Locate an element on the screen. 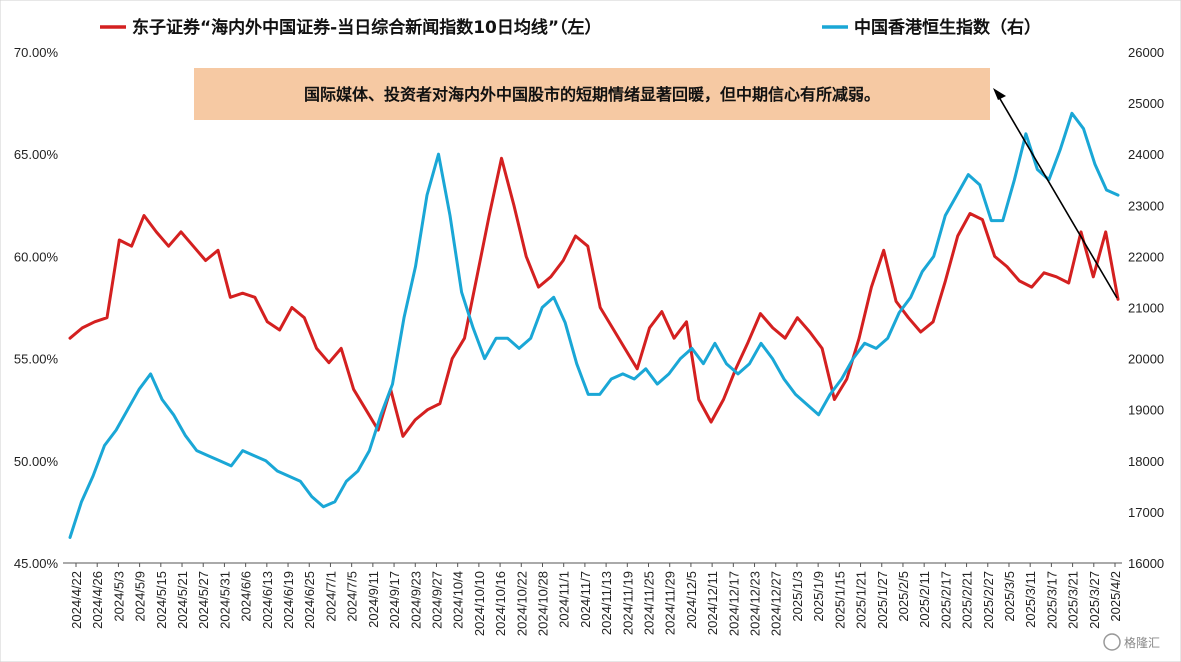  x-tick-label: 2024/10/22 is located at coordinates (521, 603).